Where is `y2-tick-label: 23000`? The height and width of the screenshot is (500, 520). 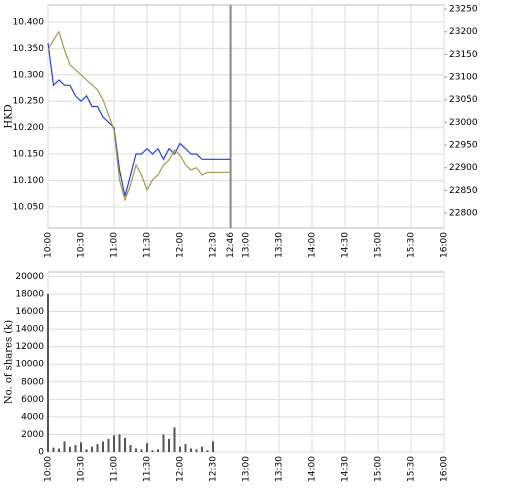 y2-tick-label: 23000 is located at coordinates (463, 123).